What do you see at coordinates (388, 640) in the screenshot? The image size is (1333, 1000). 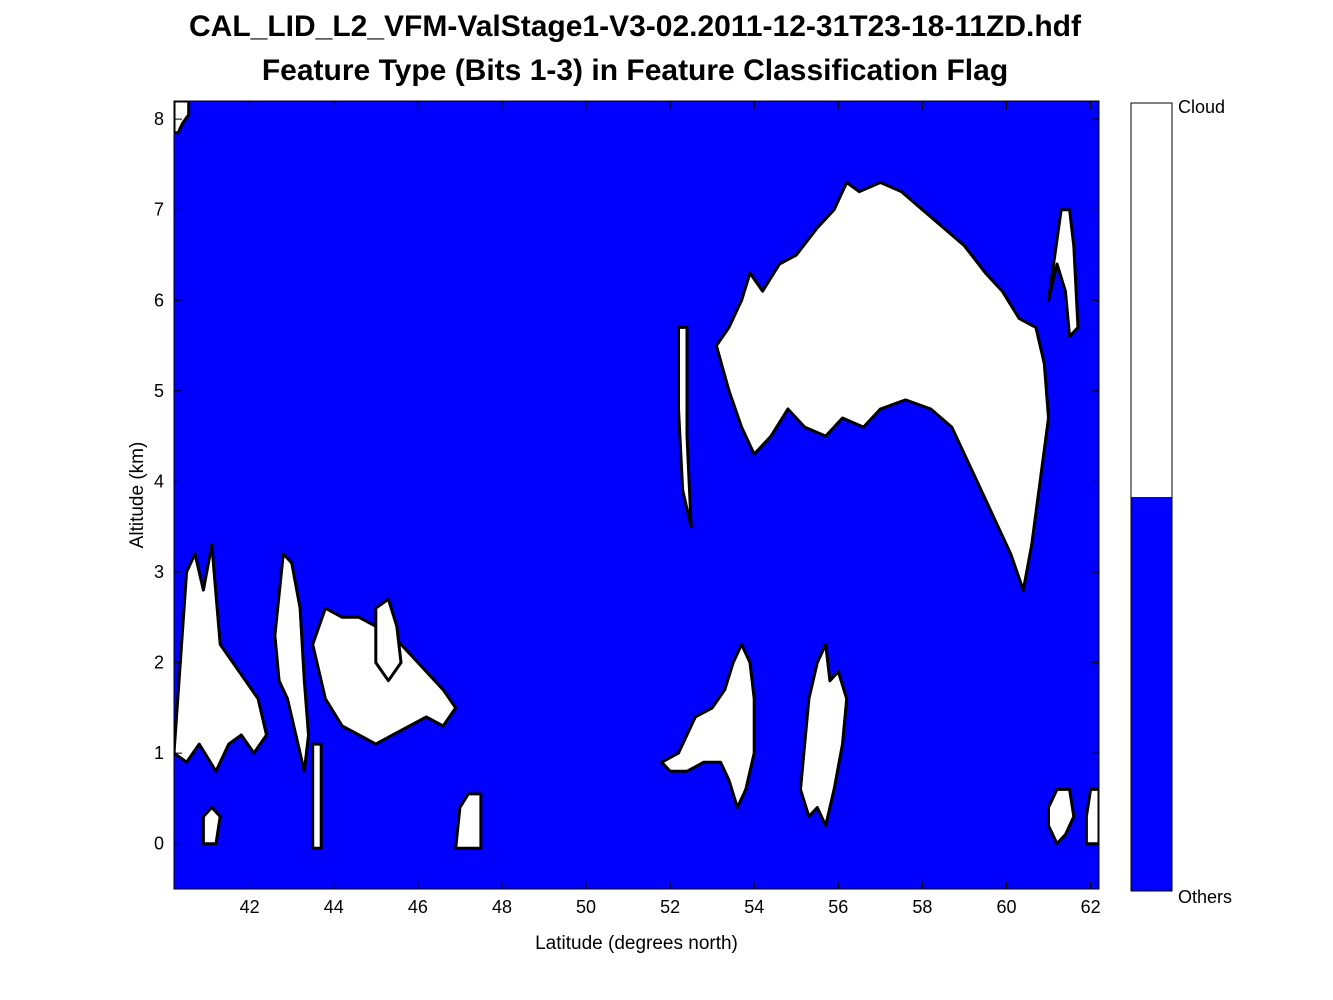 I see `cloud-region-low-cloud-45-lobe` at bounding box center [388, 640].